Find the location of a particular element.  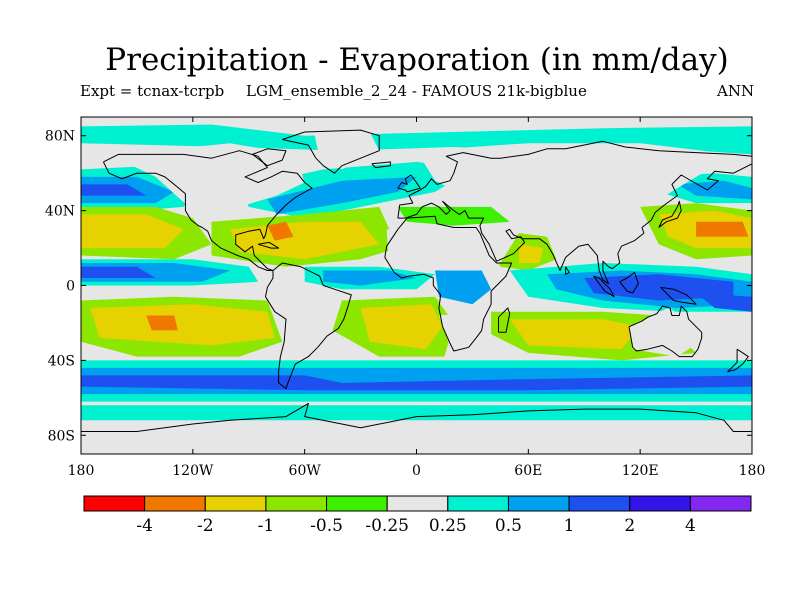

colorbar-label: -1 is located at coordinates (266, 526).